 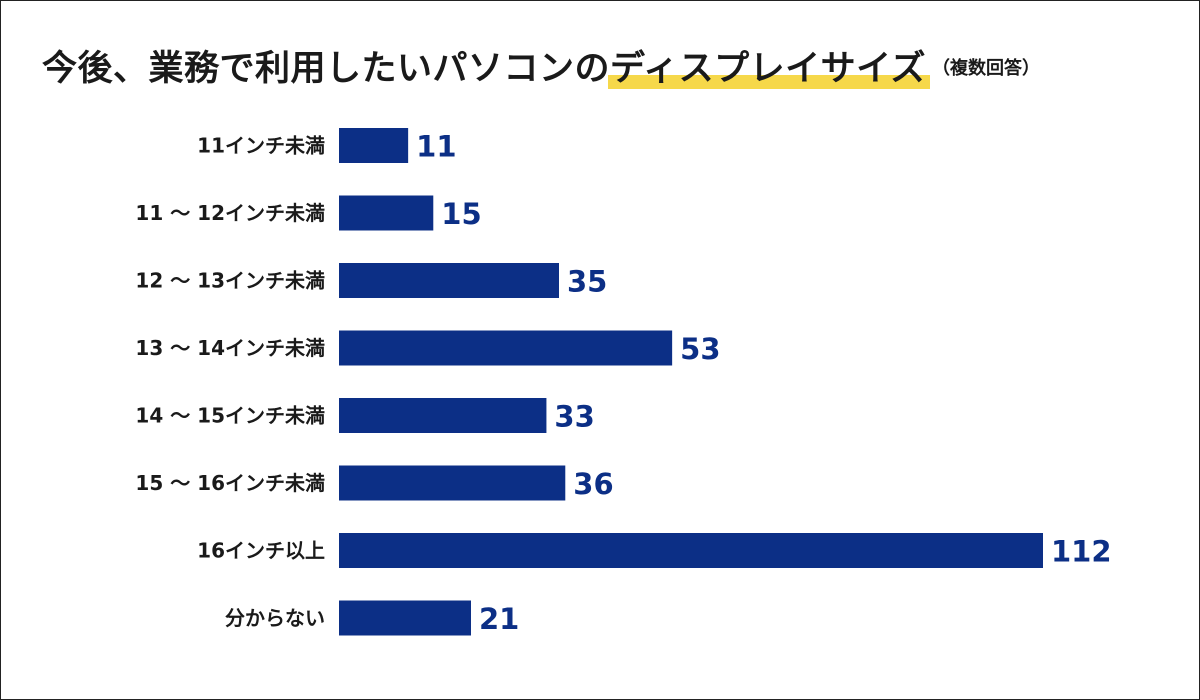 What do you see at coordinates (261, 146) in the screenshot?
I see `category-label: 11インチ未満` at bounding box center [261, 146].